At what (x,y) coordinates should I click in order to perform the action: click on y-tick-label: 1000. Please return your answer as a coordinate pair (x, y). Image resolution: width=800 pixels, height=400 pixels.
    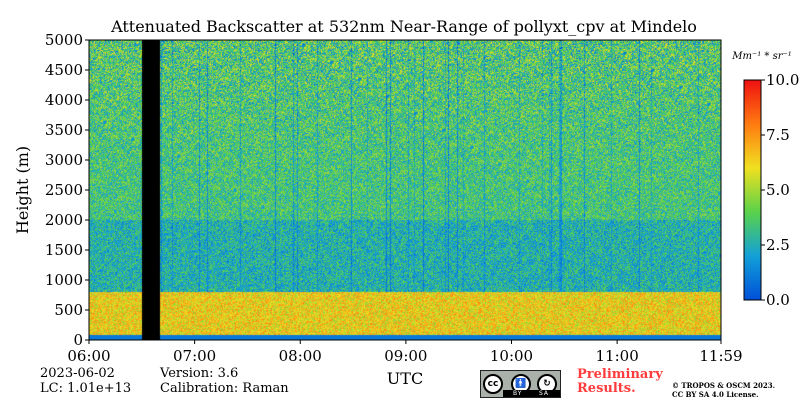
    Looking at the image, I should click on (64, 280).